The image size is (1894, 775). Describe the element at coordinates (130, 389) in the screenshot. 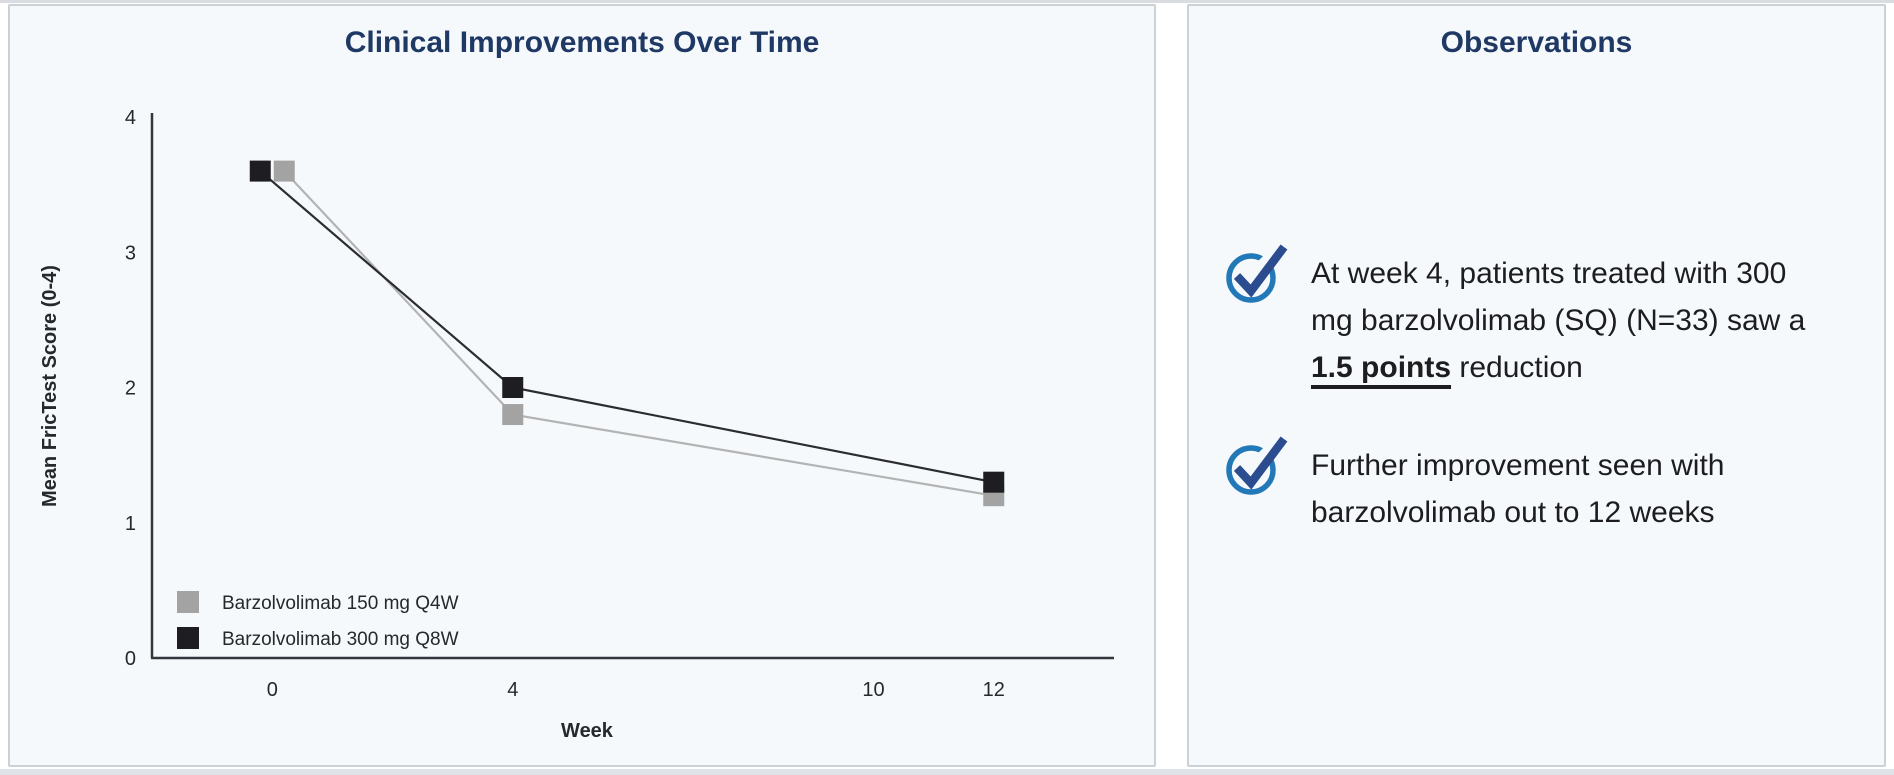

I see `y-tick-label: 2` at that location.